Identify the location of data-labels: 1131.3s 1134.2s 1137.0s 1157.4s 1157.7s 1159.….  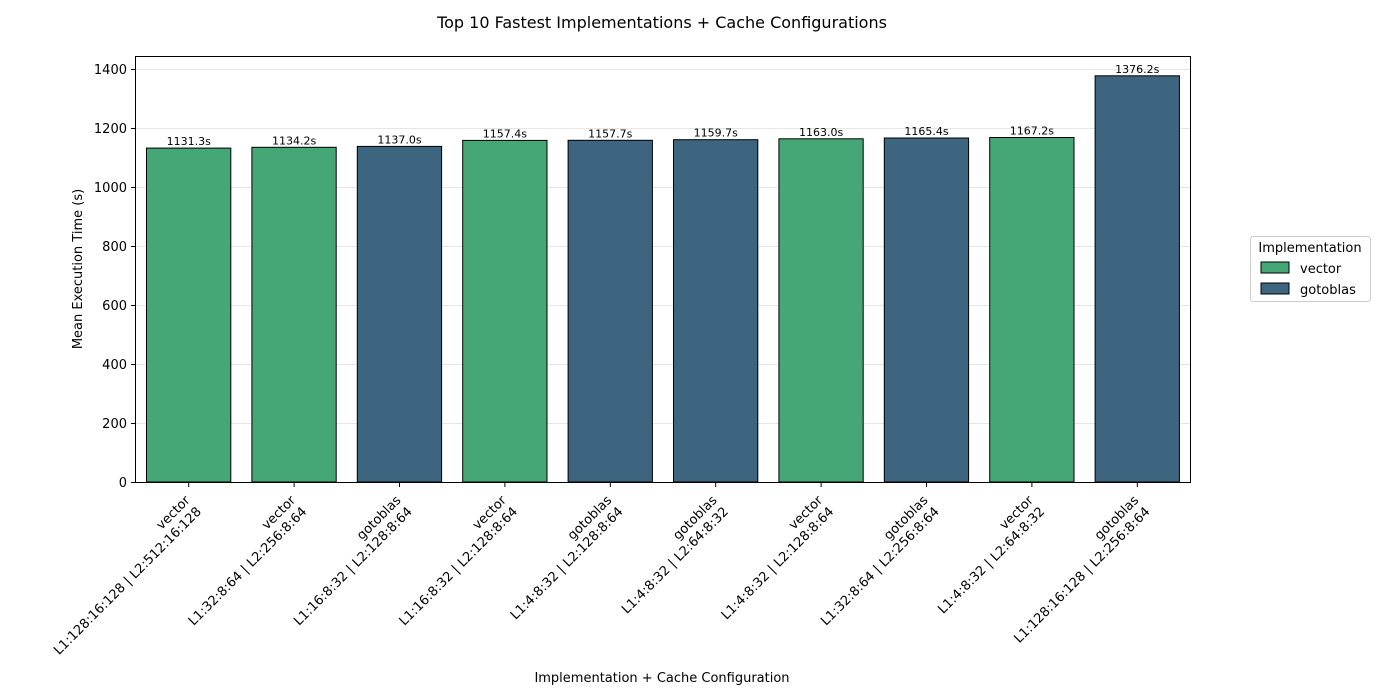
(663, 105).